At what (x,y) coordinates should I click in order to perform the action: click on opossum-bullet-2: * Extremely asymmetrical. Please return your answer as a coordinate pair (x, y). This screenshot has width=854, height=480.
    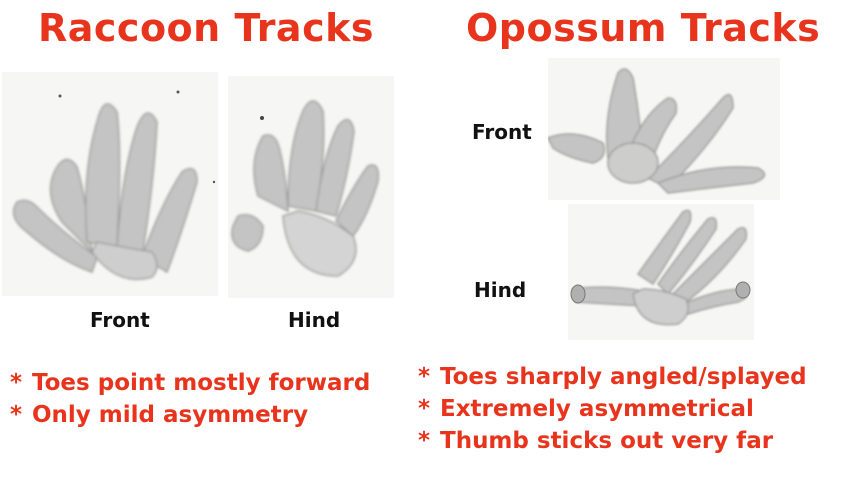
    Looking at the image, I should click on (586, 409).